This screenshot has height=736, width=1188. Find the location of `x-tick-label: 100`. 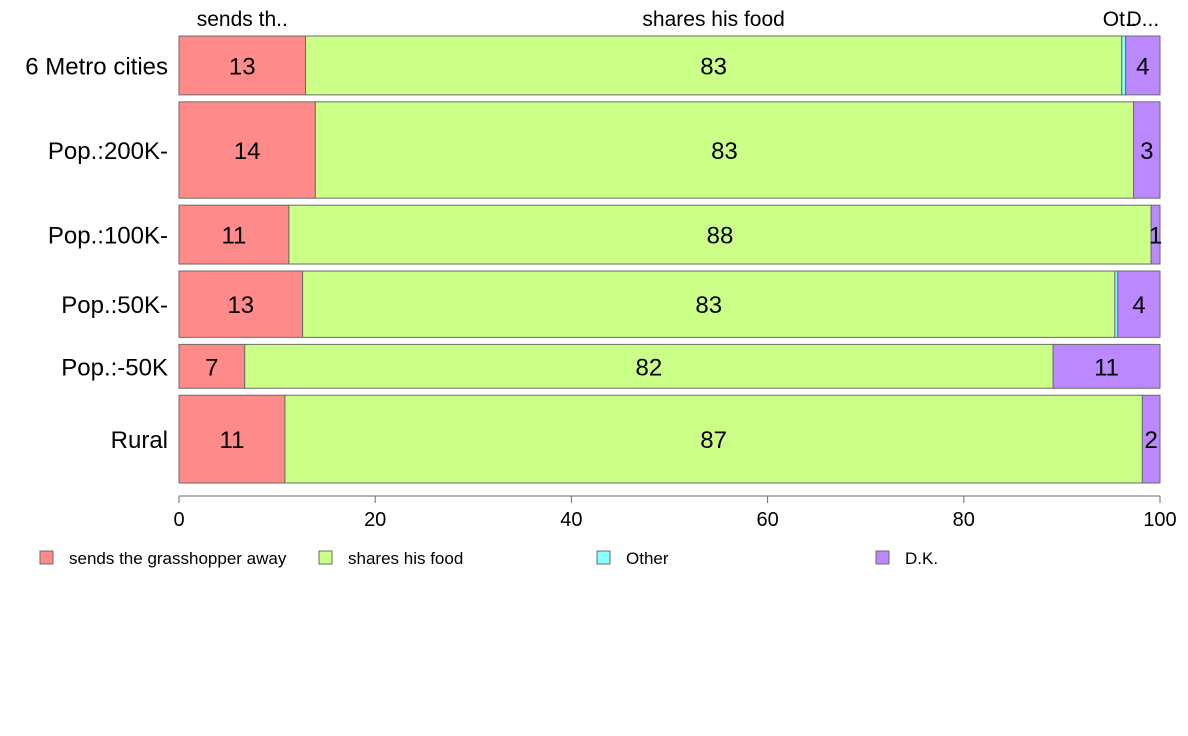

x-tick-label: 100 is located at coordinates (1159, 520).